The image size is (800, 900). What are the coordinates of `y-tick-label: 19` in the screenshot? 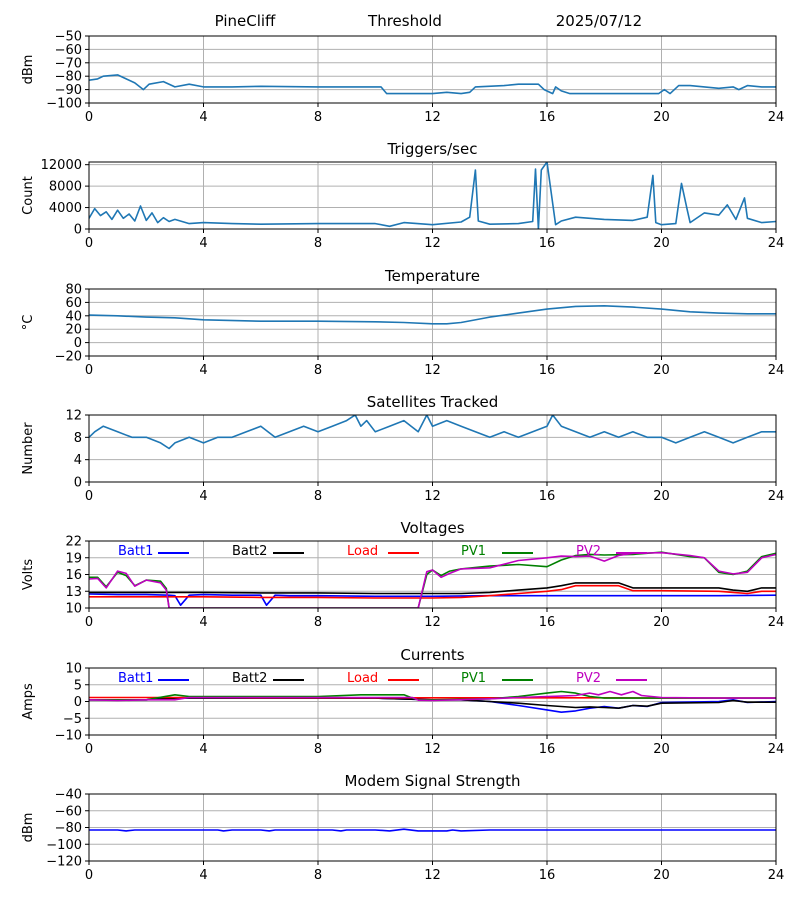 It's located at (73, 558).